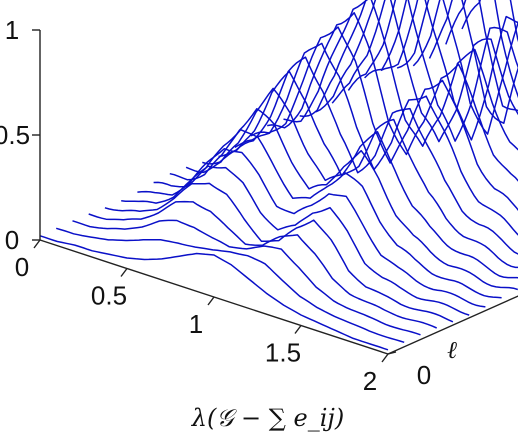  What do you see at coordinates (424, 375) in the screenshot?
I see `y-tick-label: 0` at bounding box center [424, 375].